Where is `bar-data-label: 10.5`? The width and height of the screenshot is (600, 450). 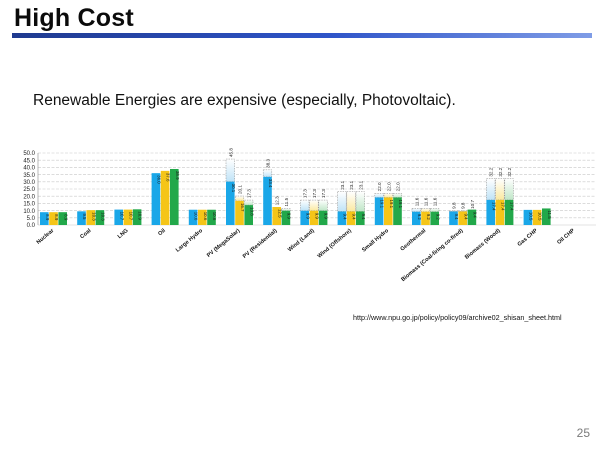
bar-data-label: 10.5 is located at coordinates (531, 216).